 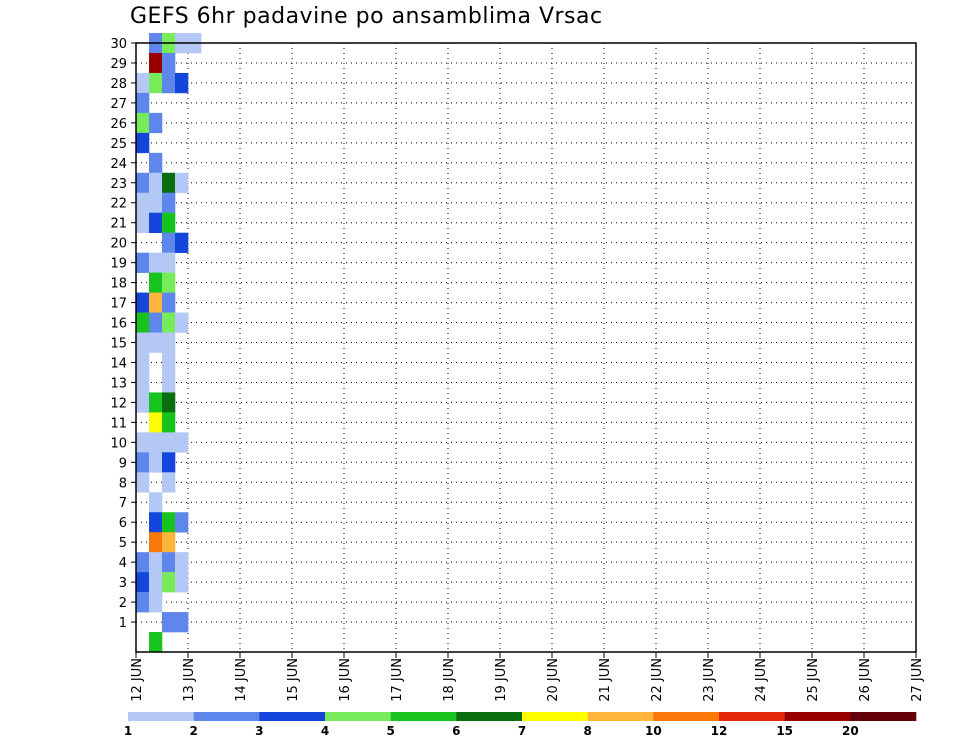 I want to click on y-tick-label: 3, so click(x=123, y=583).